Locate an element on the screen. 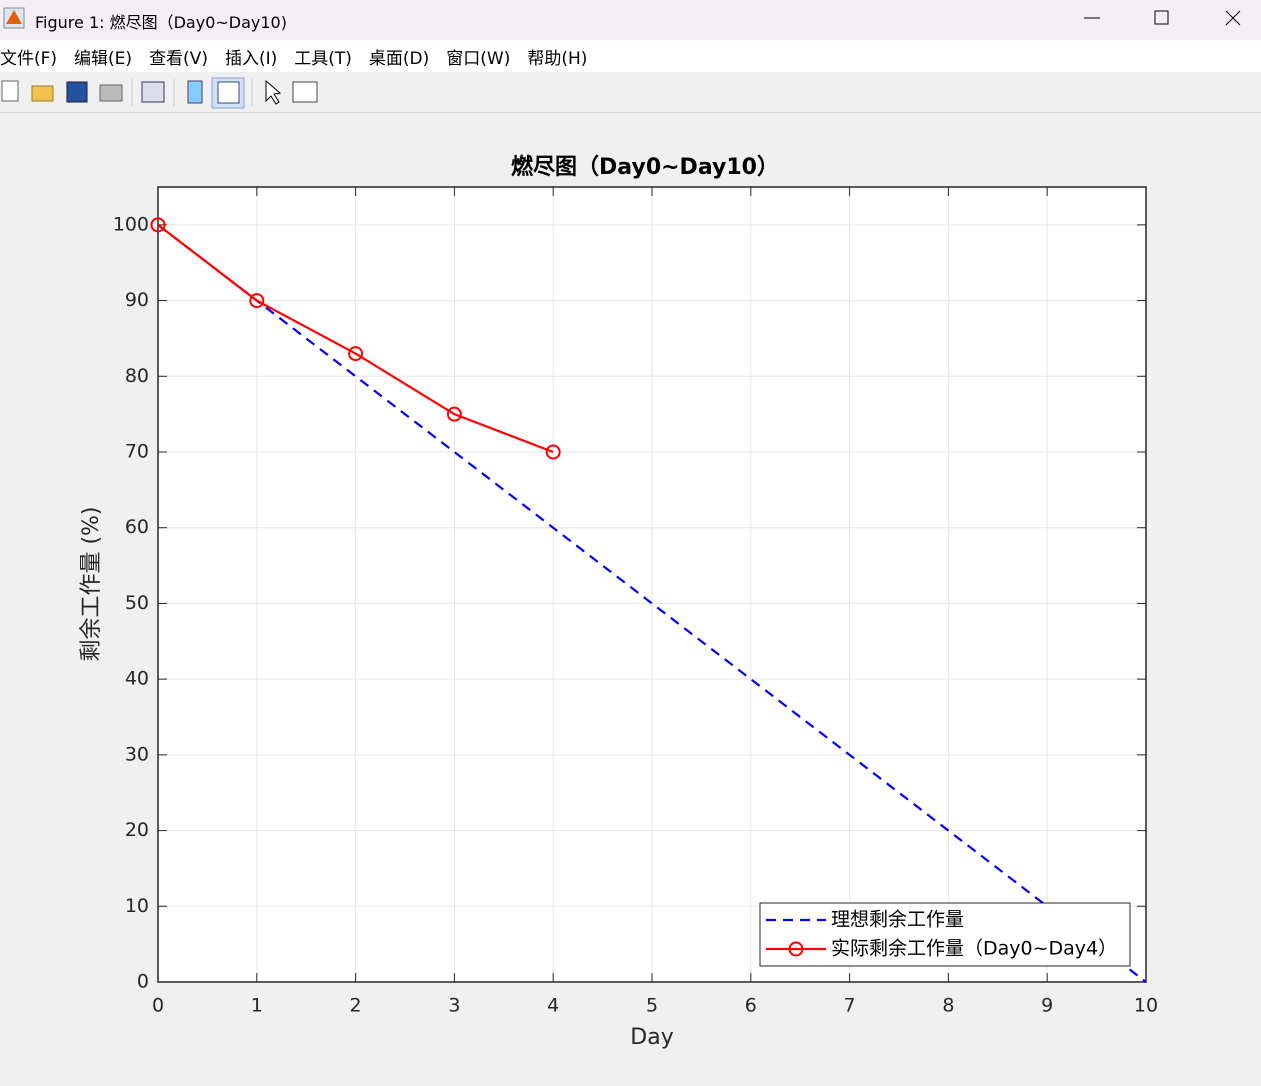 This screenshot has width=1261, height=1086. toolbar-icons is located at coordinates (159, 93).